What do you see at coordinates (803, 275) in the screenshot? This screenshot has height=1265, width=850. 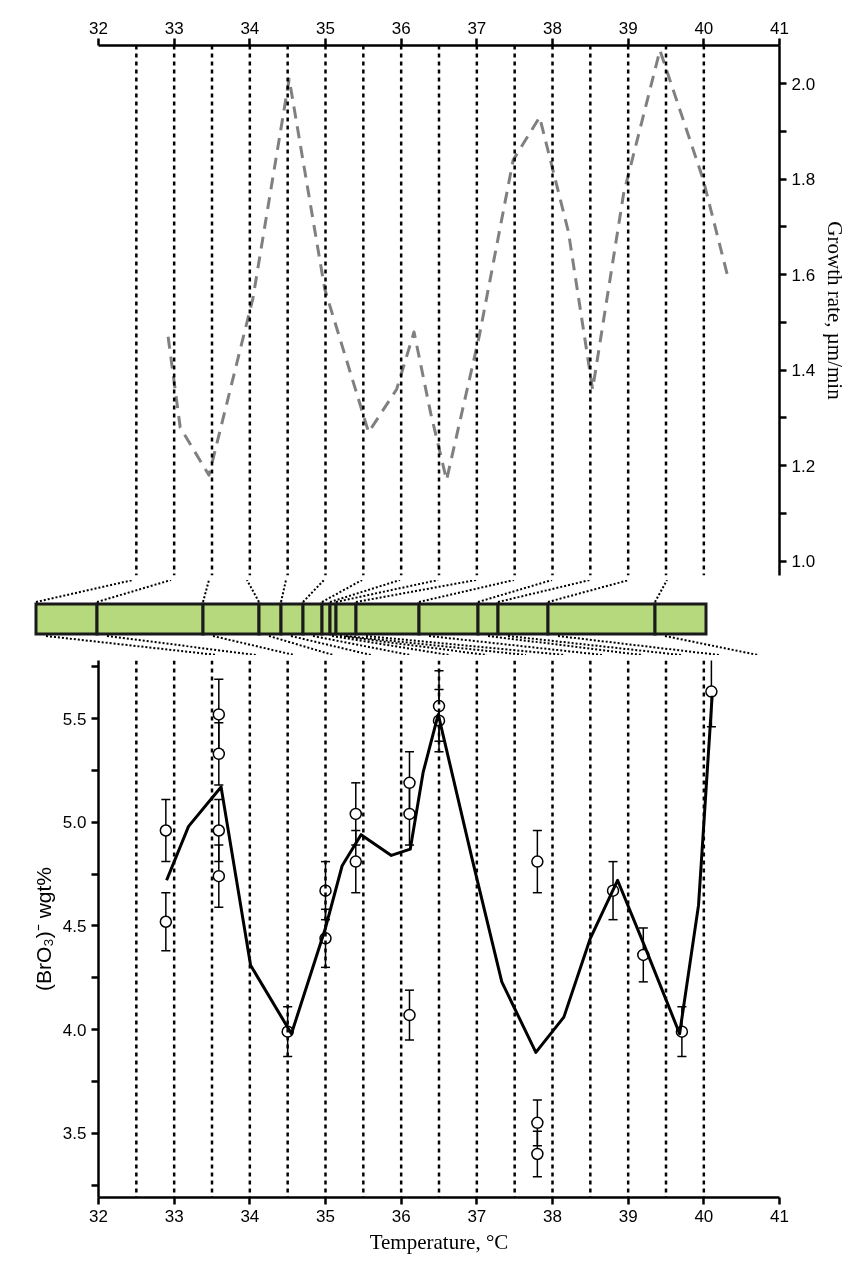 I see `y-tick-label: 1.6` at bounding box center [803, 275].